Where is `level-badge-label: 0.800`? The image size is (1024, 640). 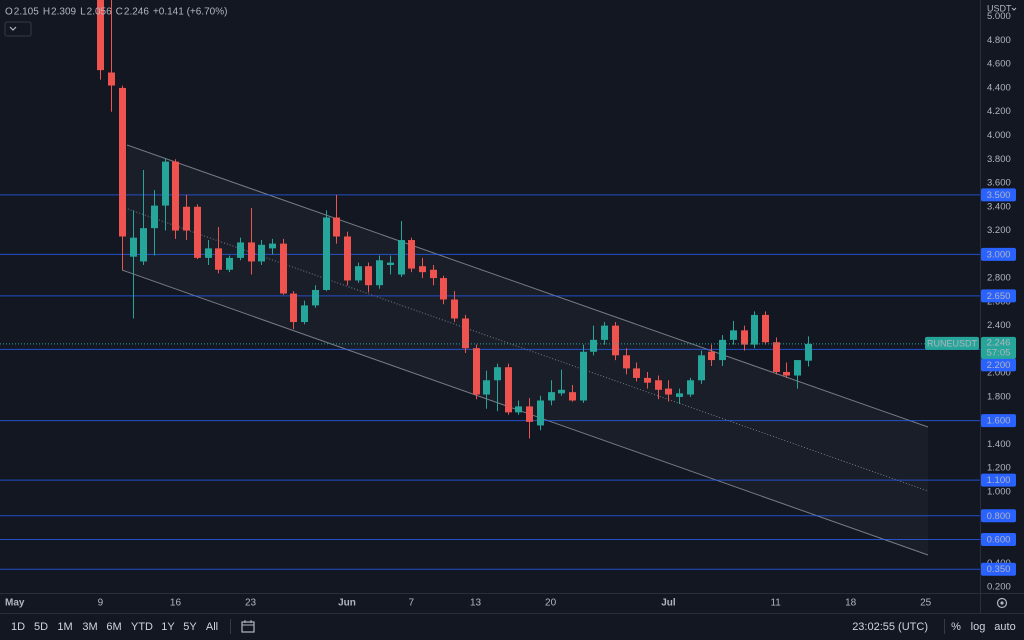 level-badge-label: 0.800 is located at coordinates (999, 516).